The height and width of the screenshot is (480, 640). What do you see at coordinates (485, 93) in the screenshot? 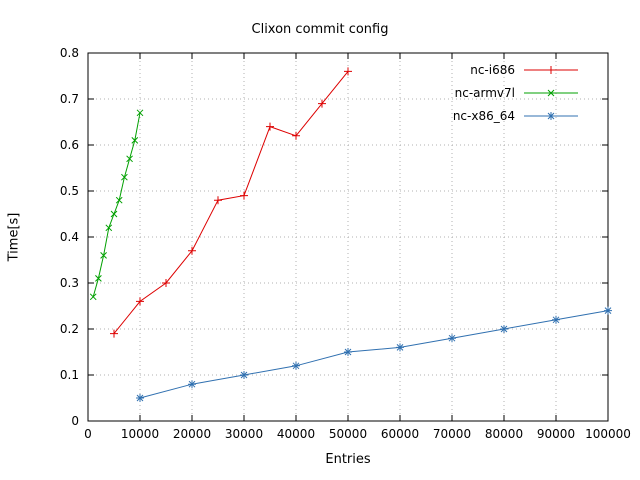
I see `legend-label-nc-armv7l: nc-armv7l` at bounding box center [485, 93].